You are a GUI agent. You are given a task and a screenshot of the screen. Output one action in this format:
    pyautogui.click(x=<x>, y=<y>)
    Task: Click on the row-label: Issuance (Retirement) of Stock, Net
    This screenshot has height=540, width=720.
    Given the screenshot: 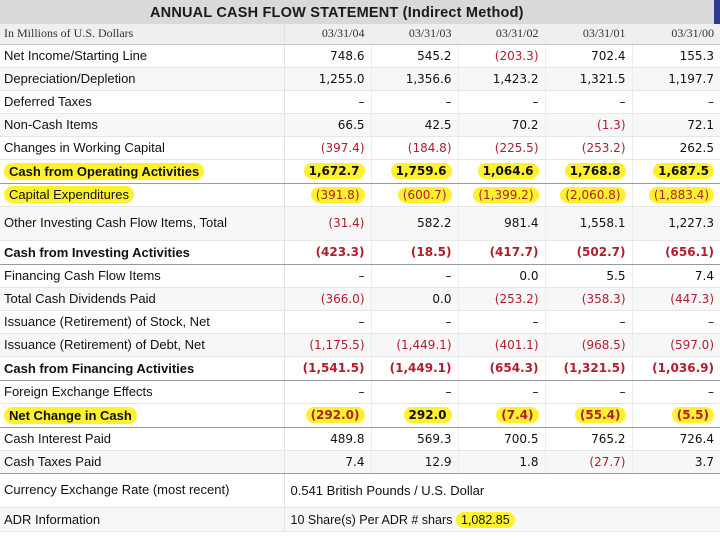 What is the action you would take?
    pyautogui.click(x=142, y=322)
    